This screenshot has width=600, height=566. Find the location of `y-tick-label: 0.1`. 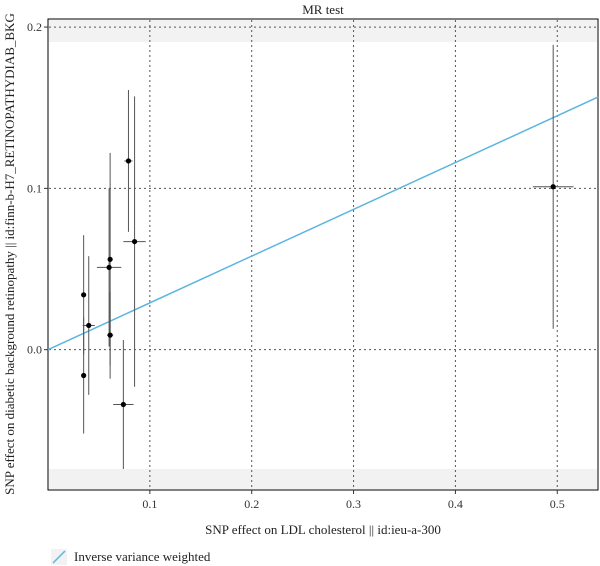

y-tick-label: 0.1 is located at coordinates (34, 188).